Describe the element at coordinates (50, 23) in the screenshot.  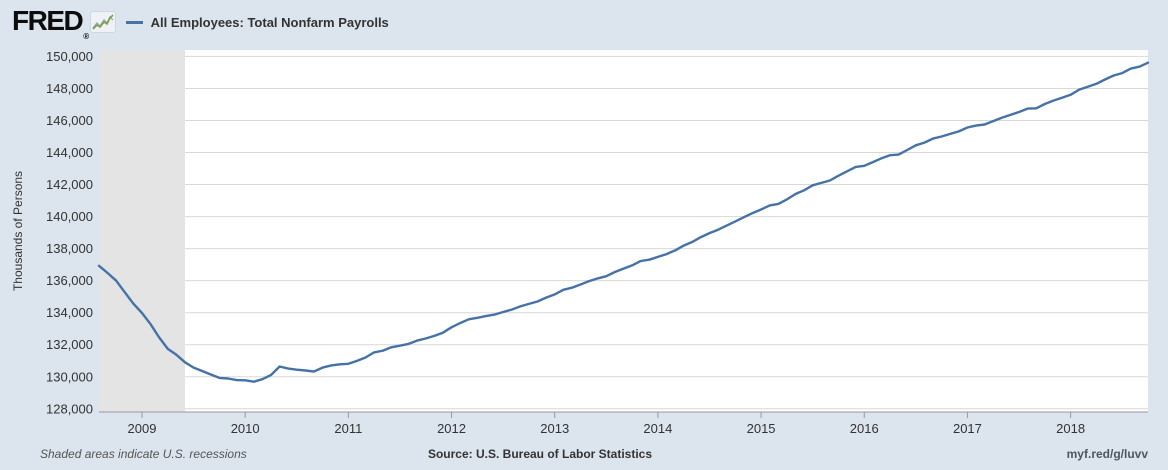
I see `fred-logo: FRED®` at that location.